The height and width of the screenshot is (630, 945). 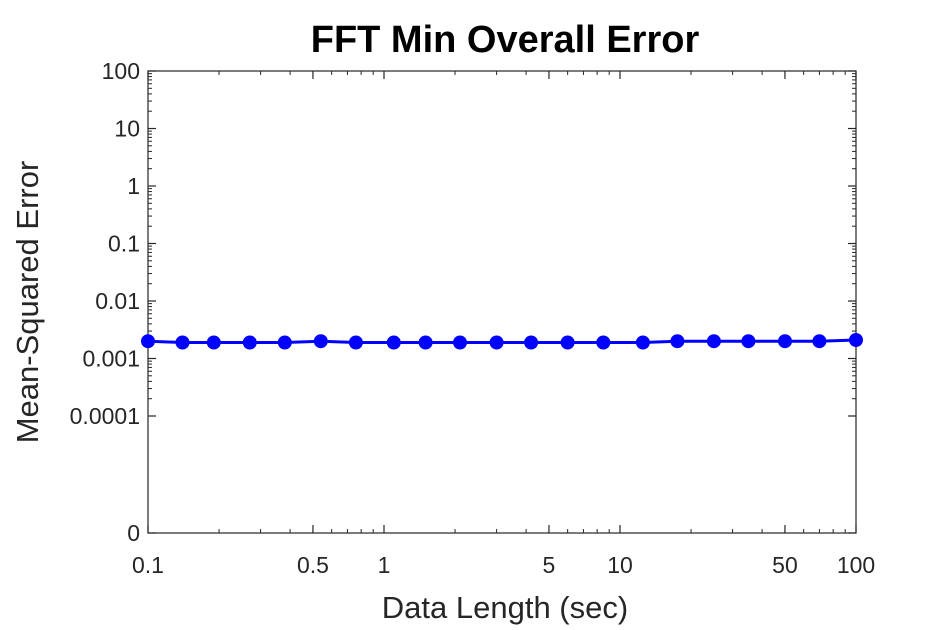 I want to click on y-tick-label: 0, so click(x=133, y=533).